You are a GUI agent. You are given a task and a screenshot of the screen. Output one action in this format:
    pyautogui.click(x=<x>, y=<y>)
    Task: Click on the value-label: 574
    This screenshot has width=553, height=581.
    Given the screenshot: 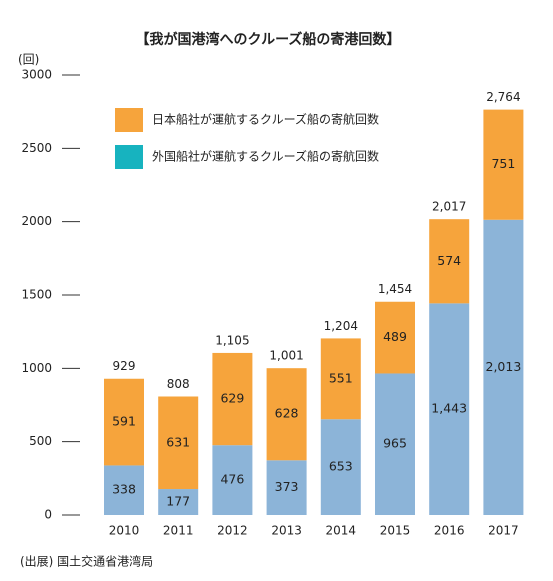 What is the action you would take?
    pyautogui.click(x=449, y=260)
    